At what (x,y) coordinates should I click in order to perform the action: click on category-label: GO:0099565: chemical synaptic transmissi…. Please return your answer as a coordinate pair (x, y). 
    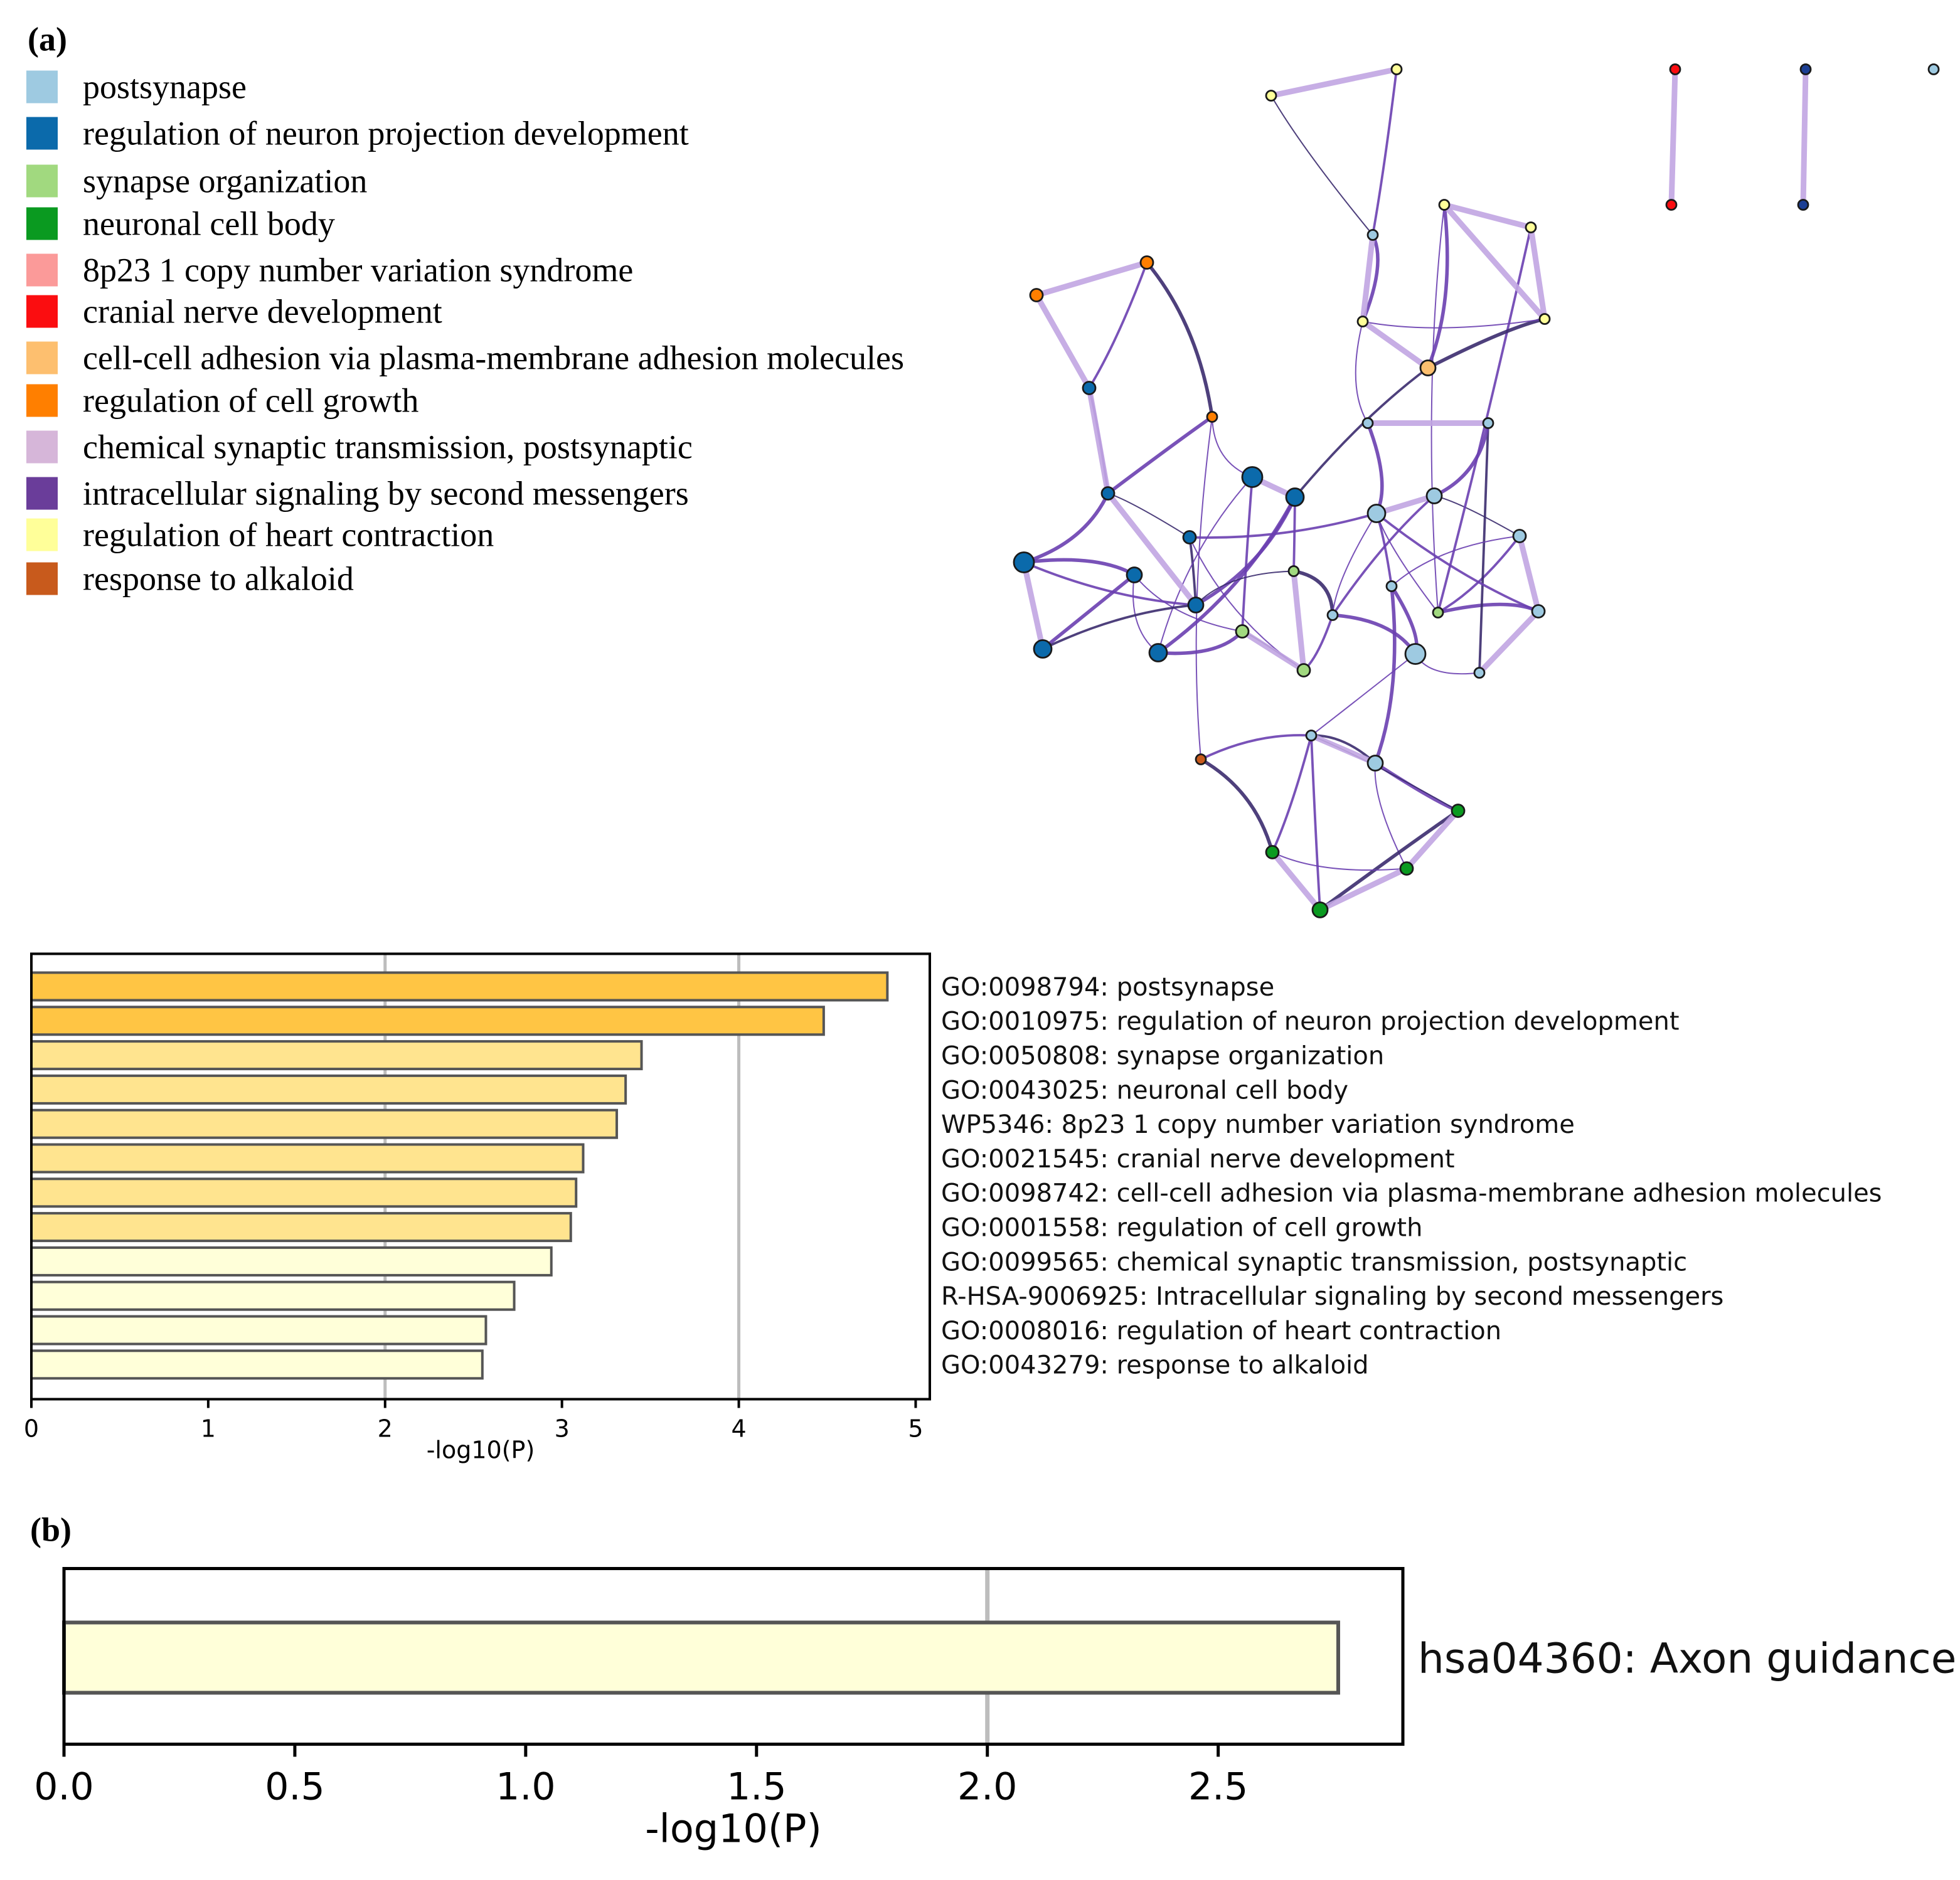
    Looking at the image, I should click on (1314, 1262).